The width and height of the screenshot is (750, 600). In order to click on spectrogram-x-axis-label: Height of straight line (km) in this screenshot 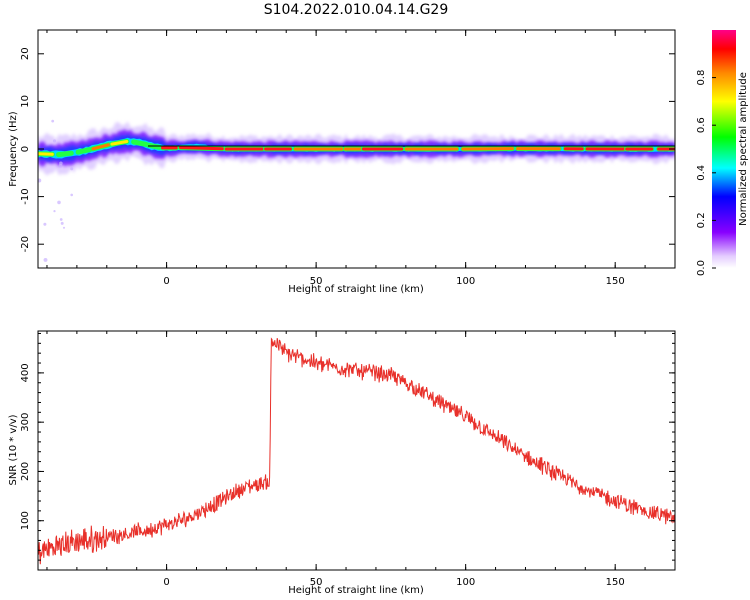, I will do `click(356, 289)`.